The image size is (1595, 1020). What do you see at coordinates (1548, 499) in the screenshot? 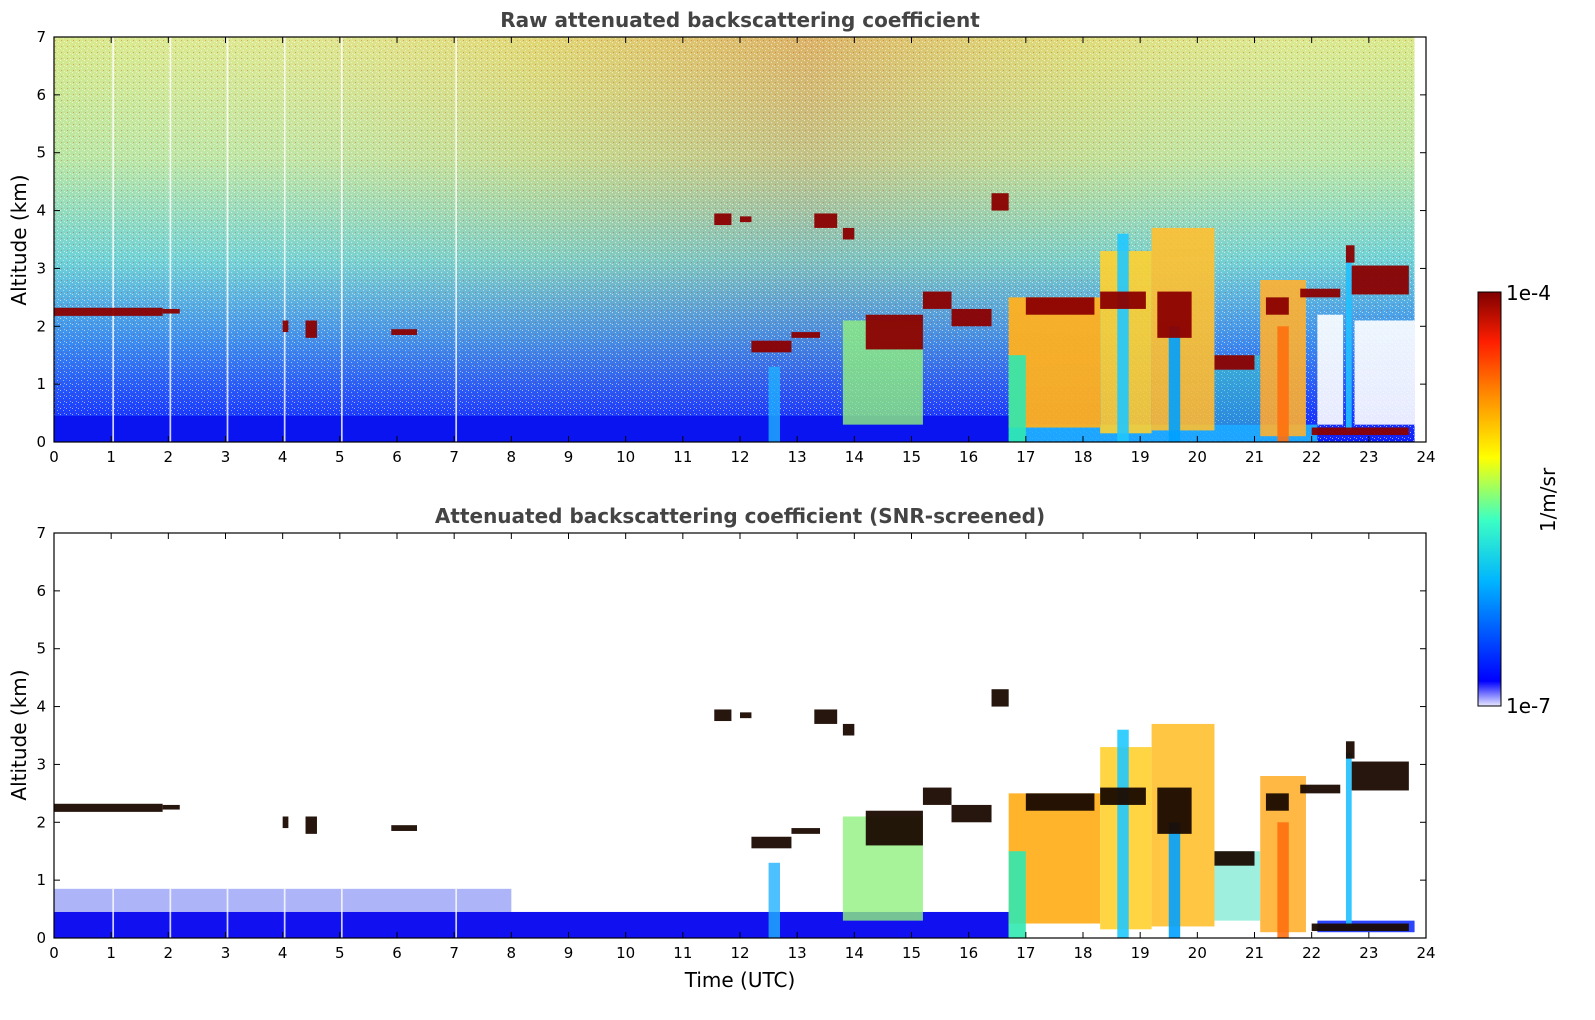
I see `colorbar-unit-label: 1/m/sr` at bounding box center [1548, 499].